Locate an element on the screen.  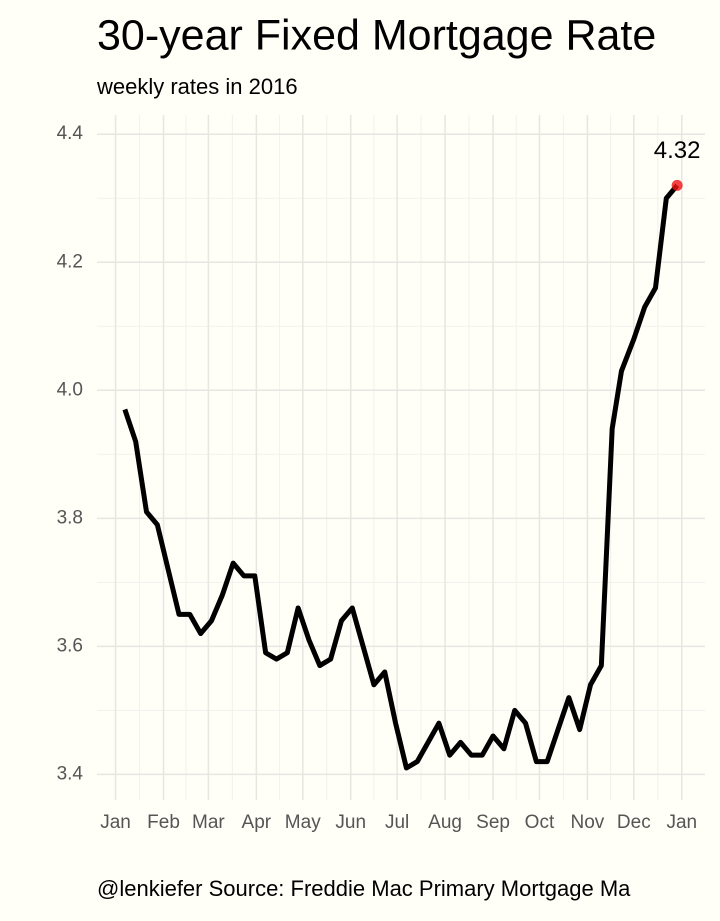
y-tick-label: 3.4 is located at coordinates (70, 773).